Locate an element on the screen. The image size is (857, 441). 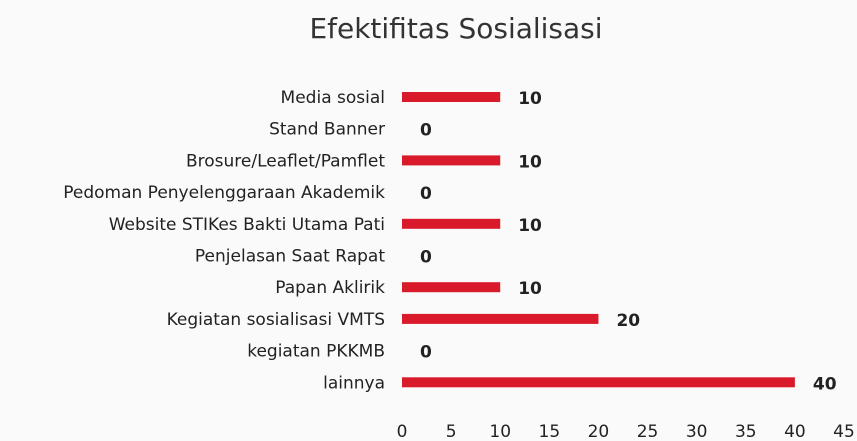
data-label: 40 is located at coordinates (825, 384).